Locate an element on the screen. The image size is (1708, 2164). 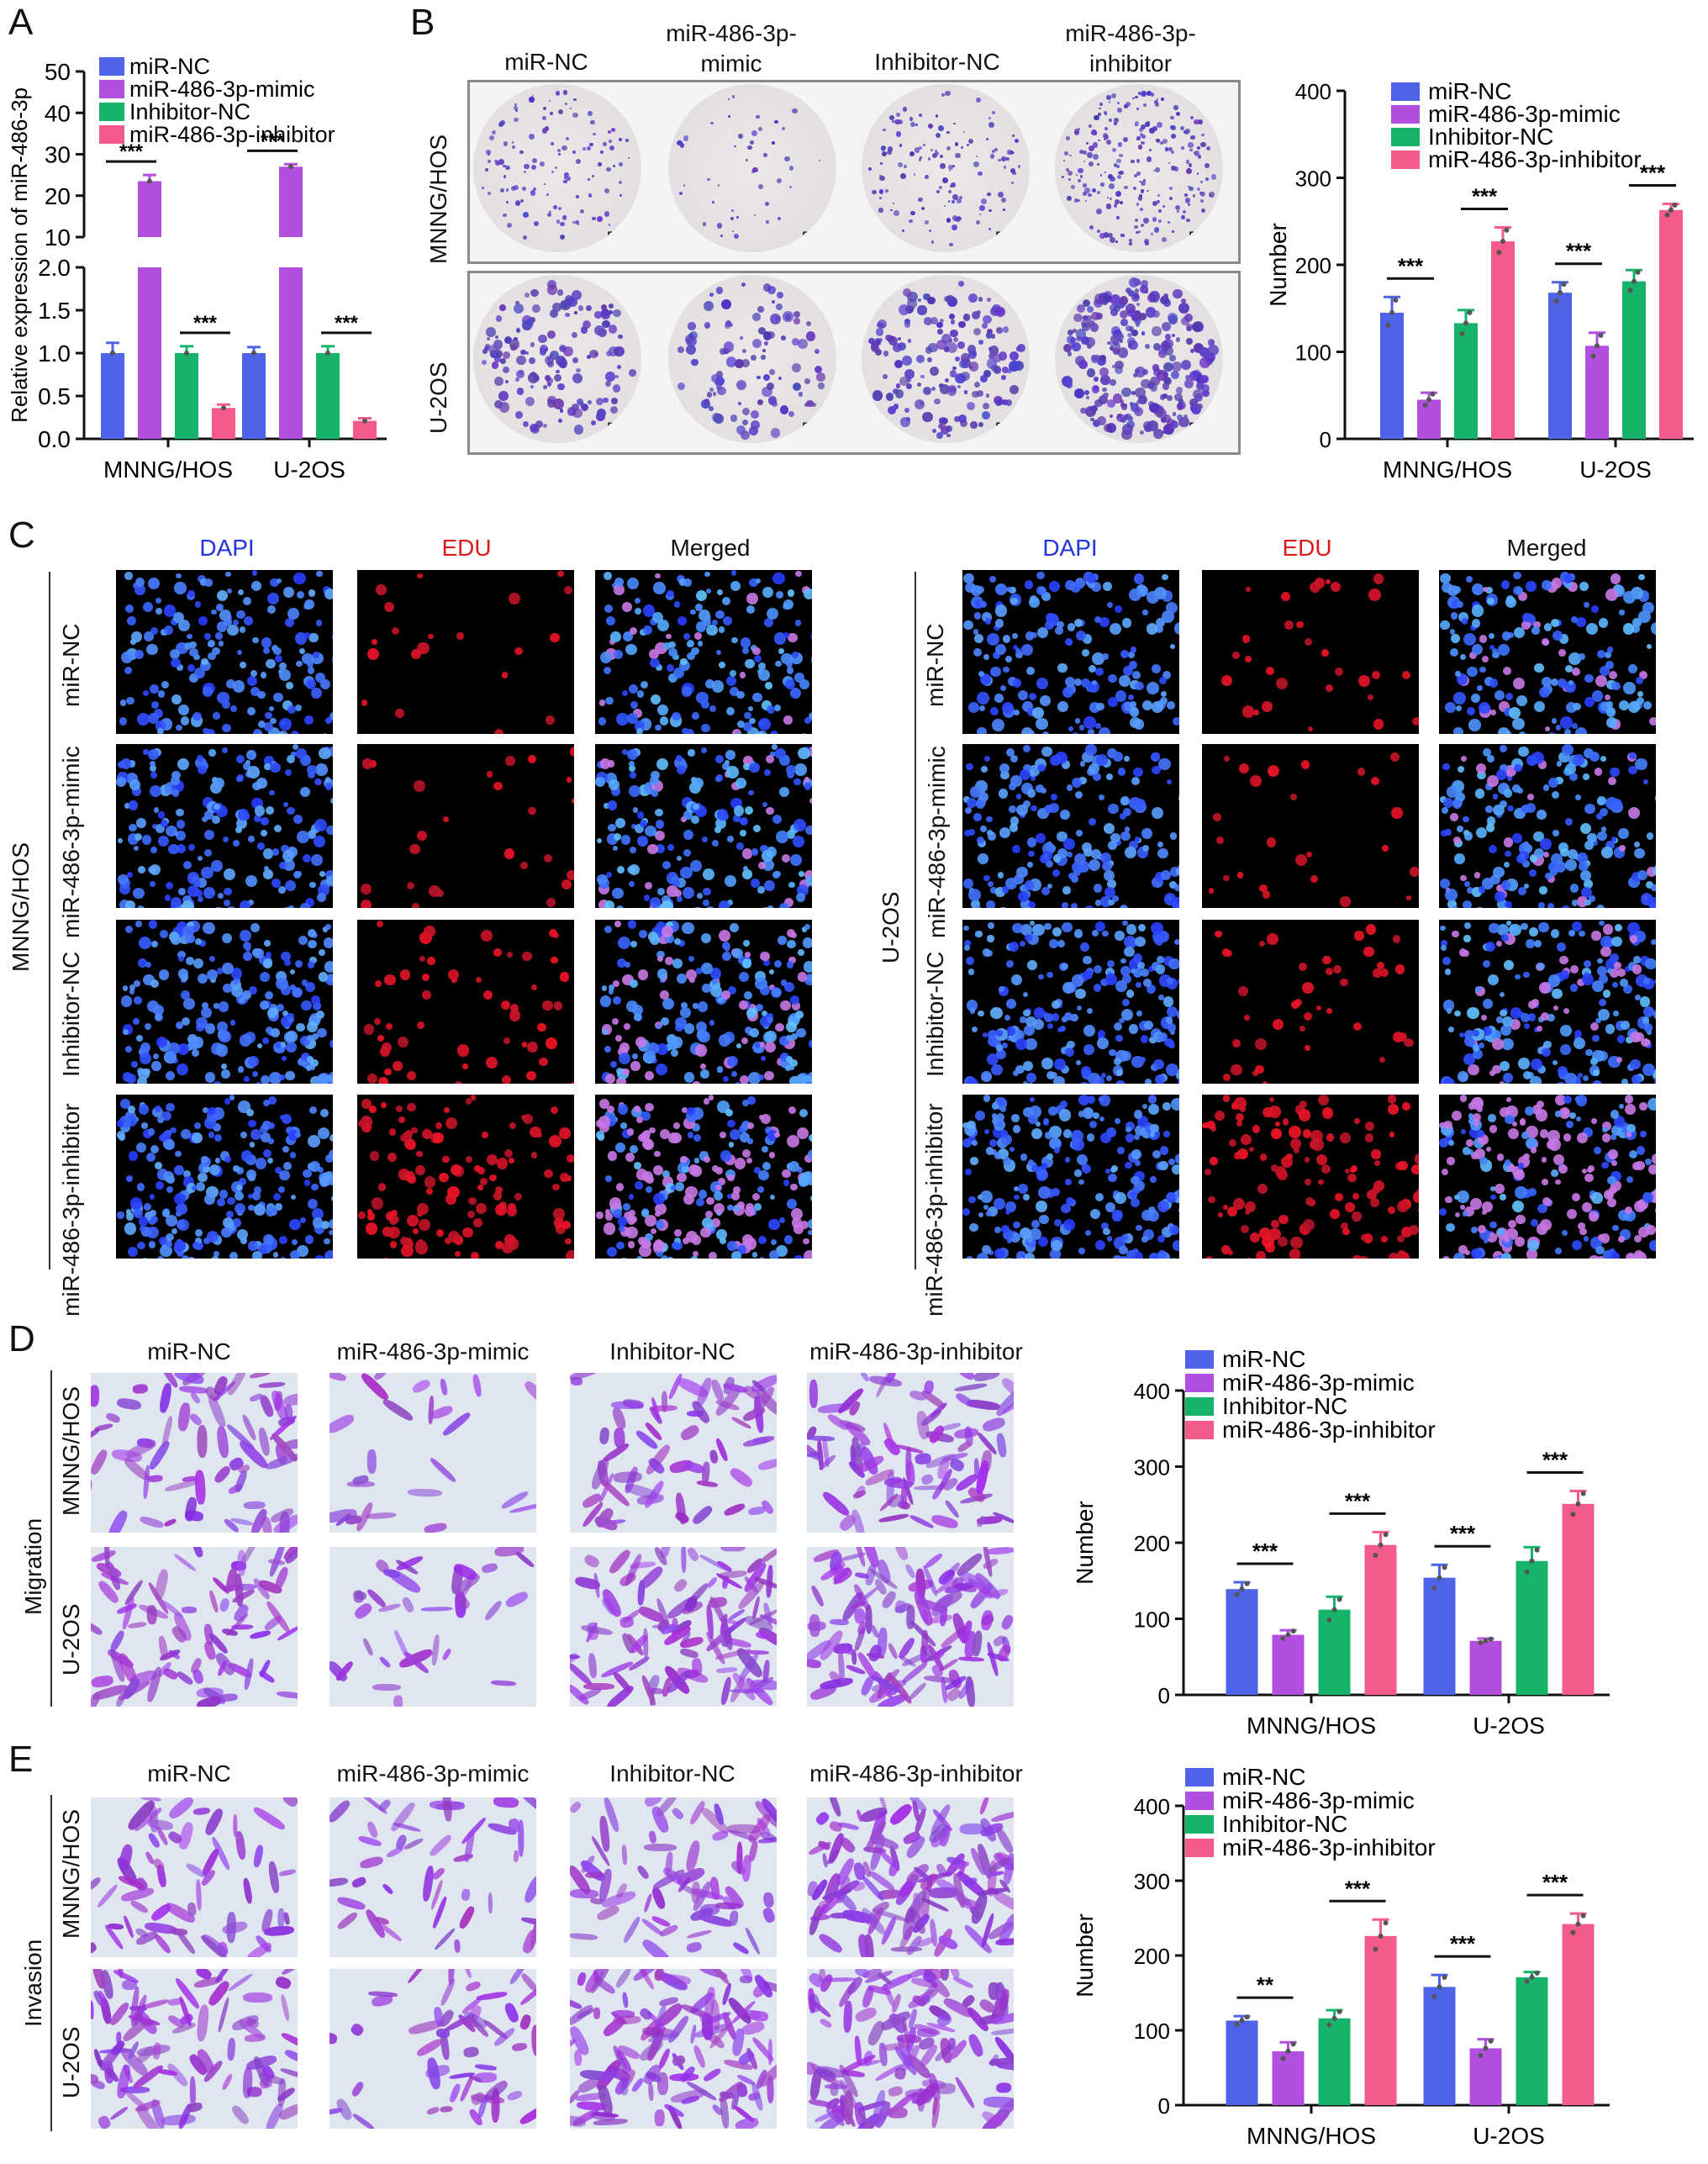
panel-c-left-row-3: miR-486-3p-inhibitor is located at coordinates (71, 1182).